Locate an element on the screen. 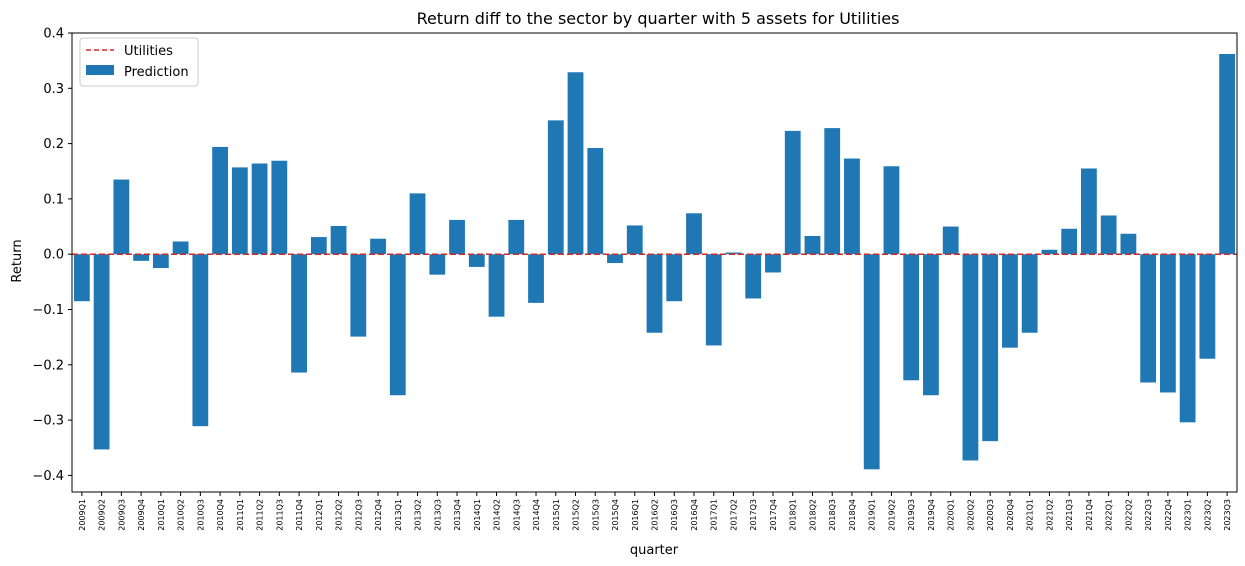  x-tick-label: 2019Q3 is located at coordinates (911, 515).